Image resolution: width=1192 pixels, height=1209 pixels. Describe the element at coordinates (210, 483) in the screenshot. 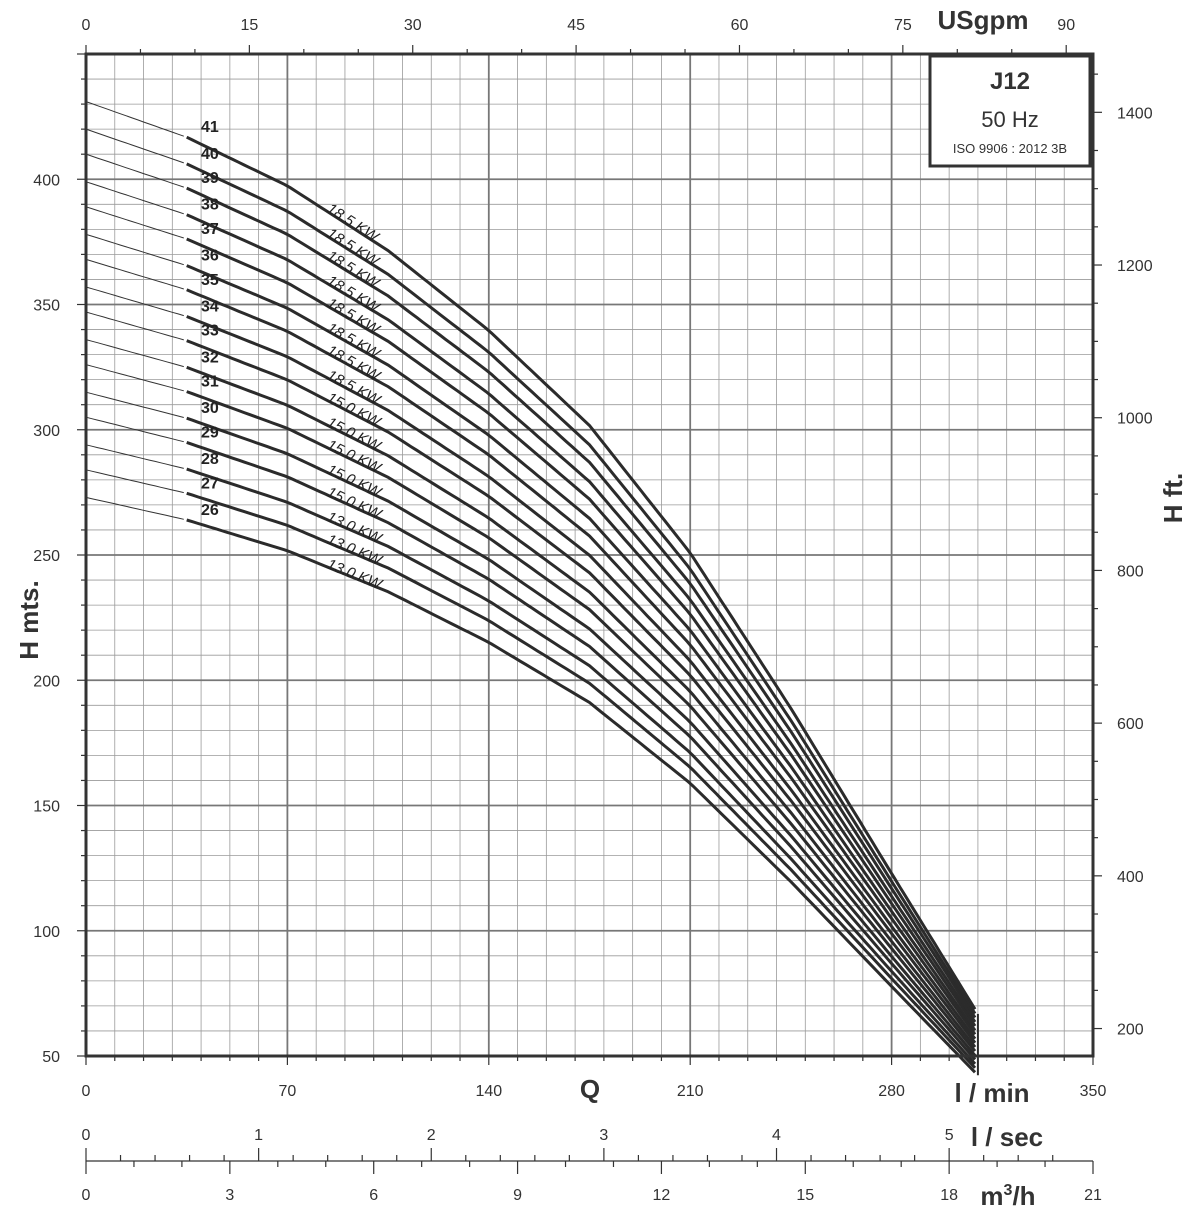

I see `curve-stage-label: 27` at that location.